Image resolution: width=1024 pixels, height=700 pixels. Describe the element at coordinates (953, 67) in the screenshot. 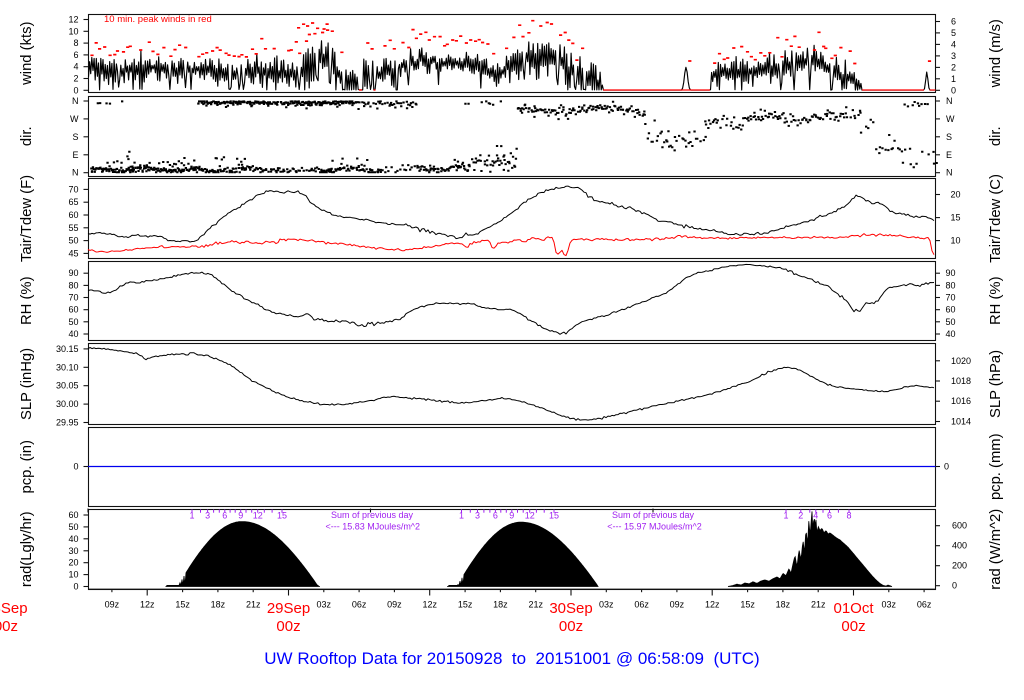

I see `svg-text: 2` at that location.